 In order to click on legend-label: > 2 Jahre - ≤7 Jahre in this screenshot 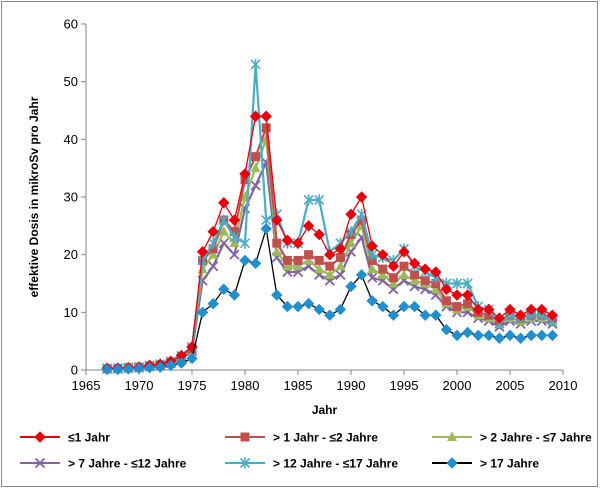, I will do `click(536, 438)`.